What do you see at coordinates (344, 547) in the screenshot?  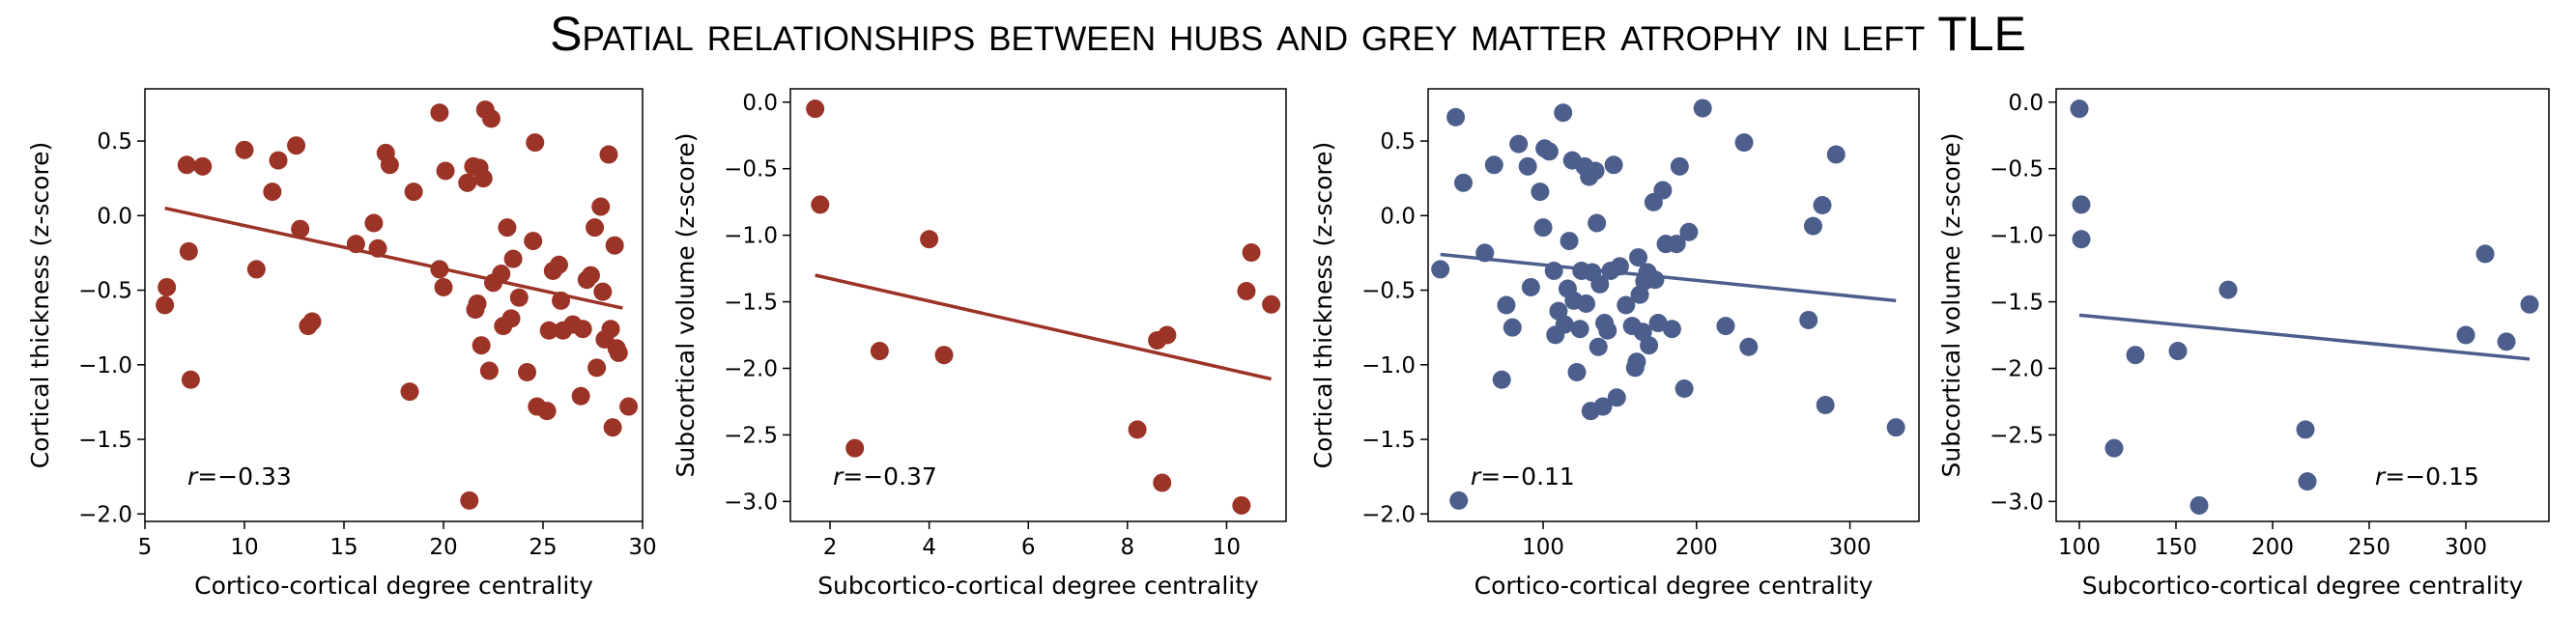 I see `x-tick-label: 15` at bounding box center [344, 547].